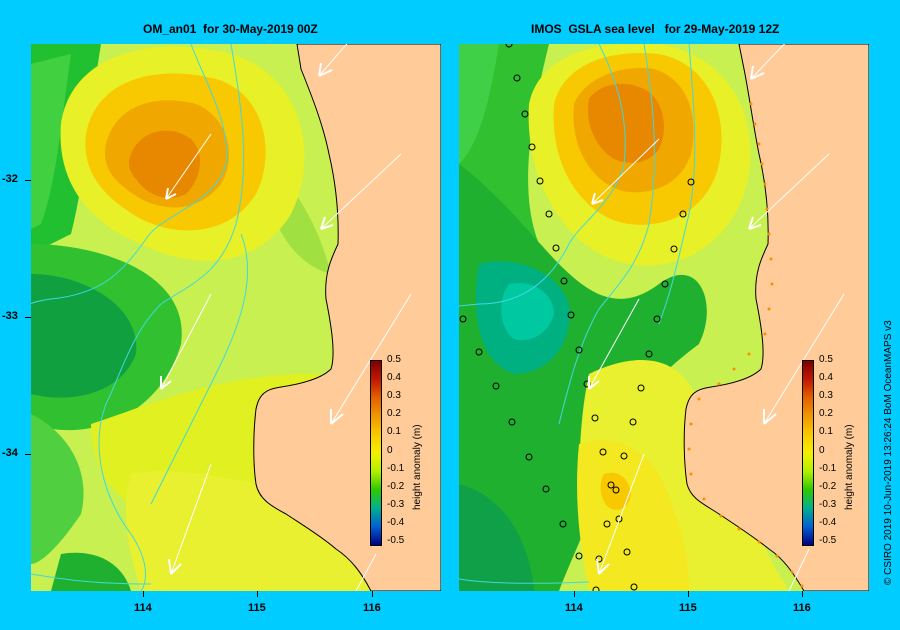 The width and height of the screenshot is (900, 630). I want to click on right-lon-label: 116, so click(802, 608).